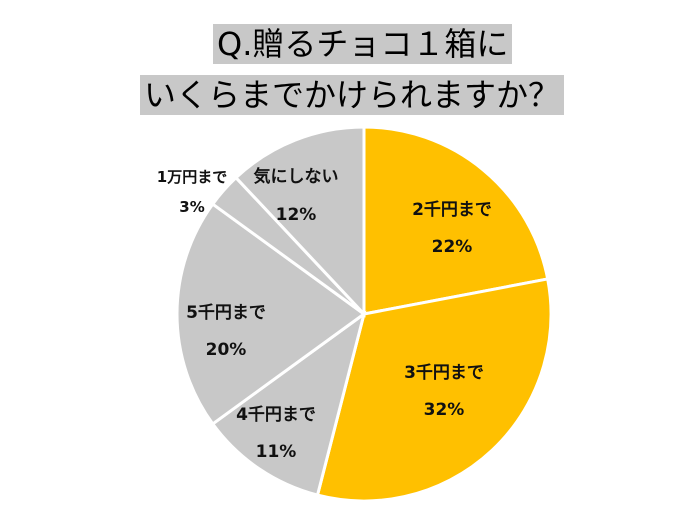 This screenshot has height=519, width=694. Describe the element at coordinates (276, 415) in the screenshot. I see `slice-name-label-3: 4千円まで` at that location.